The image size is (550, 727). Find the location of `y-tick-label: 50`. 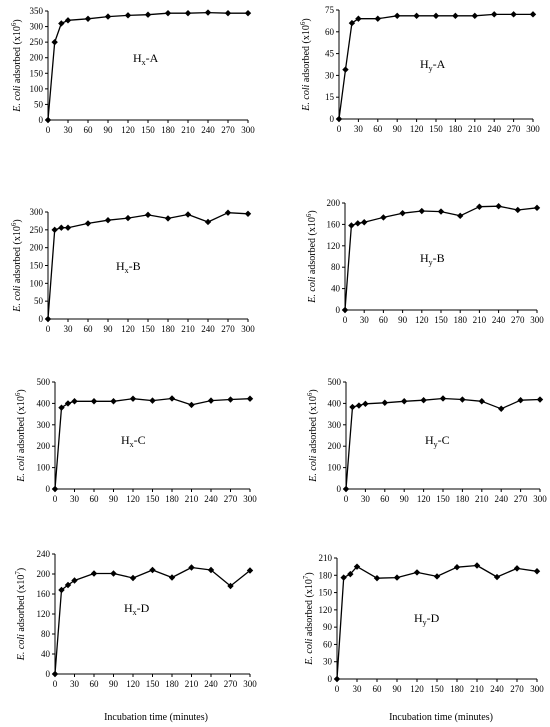

y-tick-label: 50 is located at coordinates (39, 104).